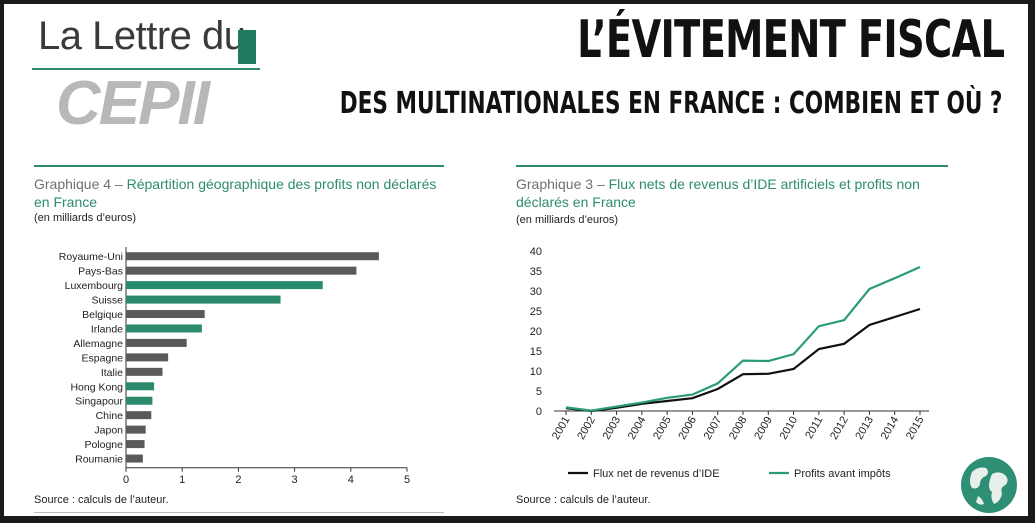 The width and height of the screenshot is (1035, 523). Describe the element at coordinates (182, 480) in the screenshot. I see `bar-x-tick-label: 1` at that location.